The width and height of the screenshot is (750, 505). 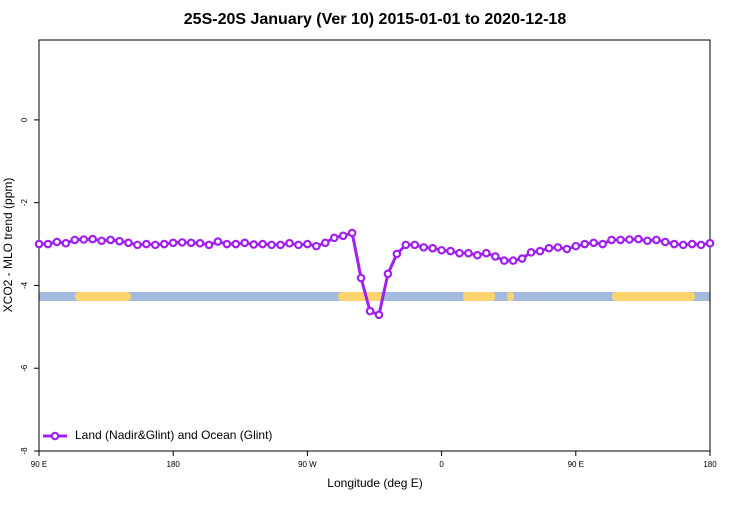 I want to click on y-tick-label: -2, so click(x=24, y=203).